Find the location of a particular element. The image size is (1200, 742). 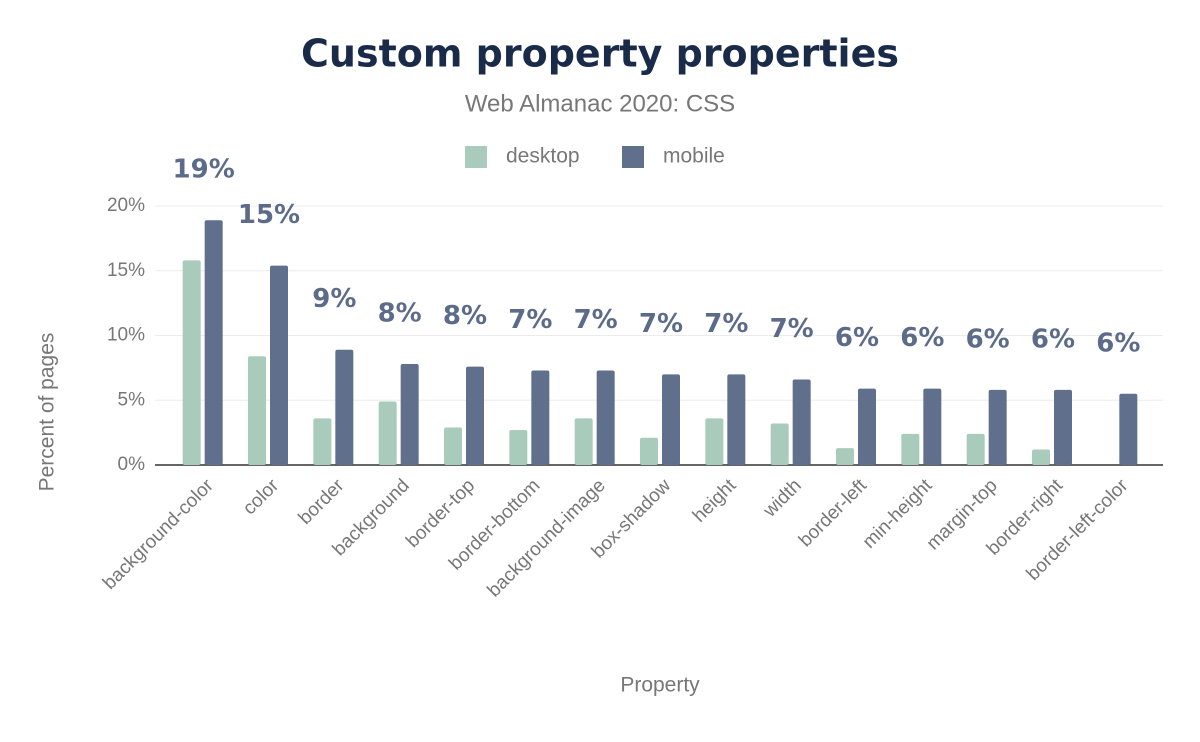

legend-label: mobile is located at coordinates (694, 156).